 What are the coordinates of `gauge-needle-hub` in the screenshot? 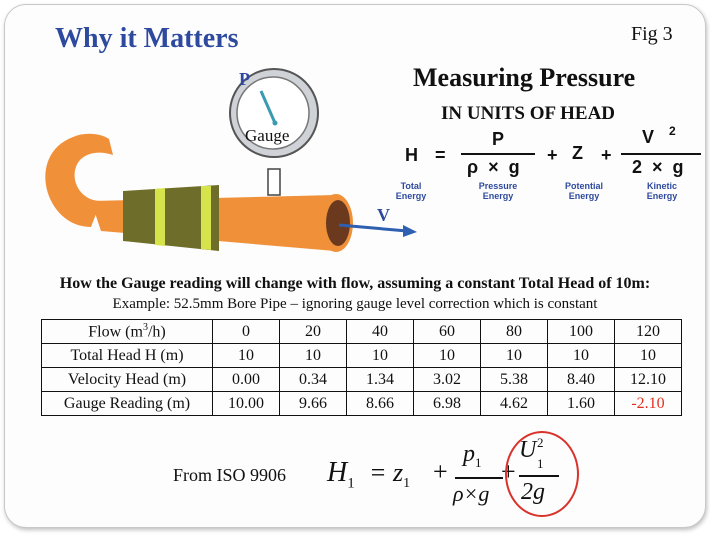 It's located at (275, 123).